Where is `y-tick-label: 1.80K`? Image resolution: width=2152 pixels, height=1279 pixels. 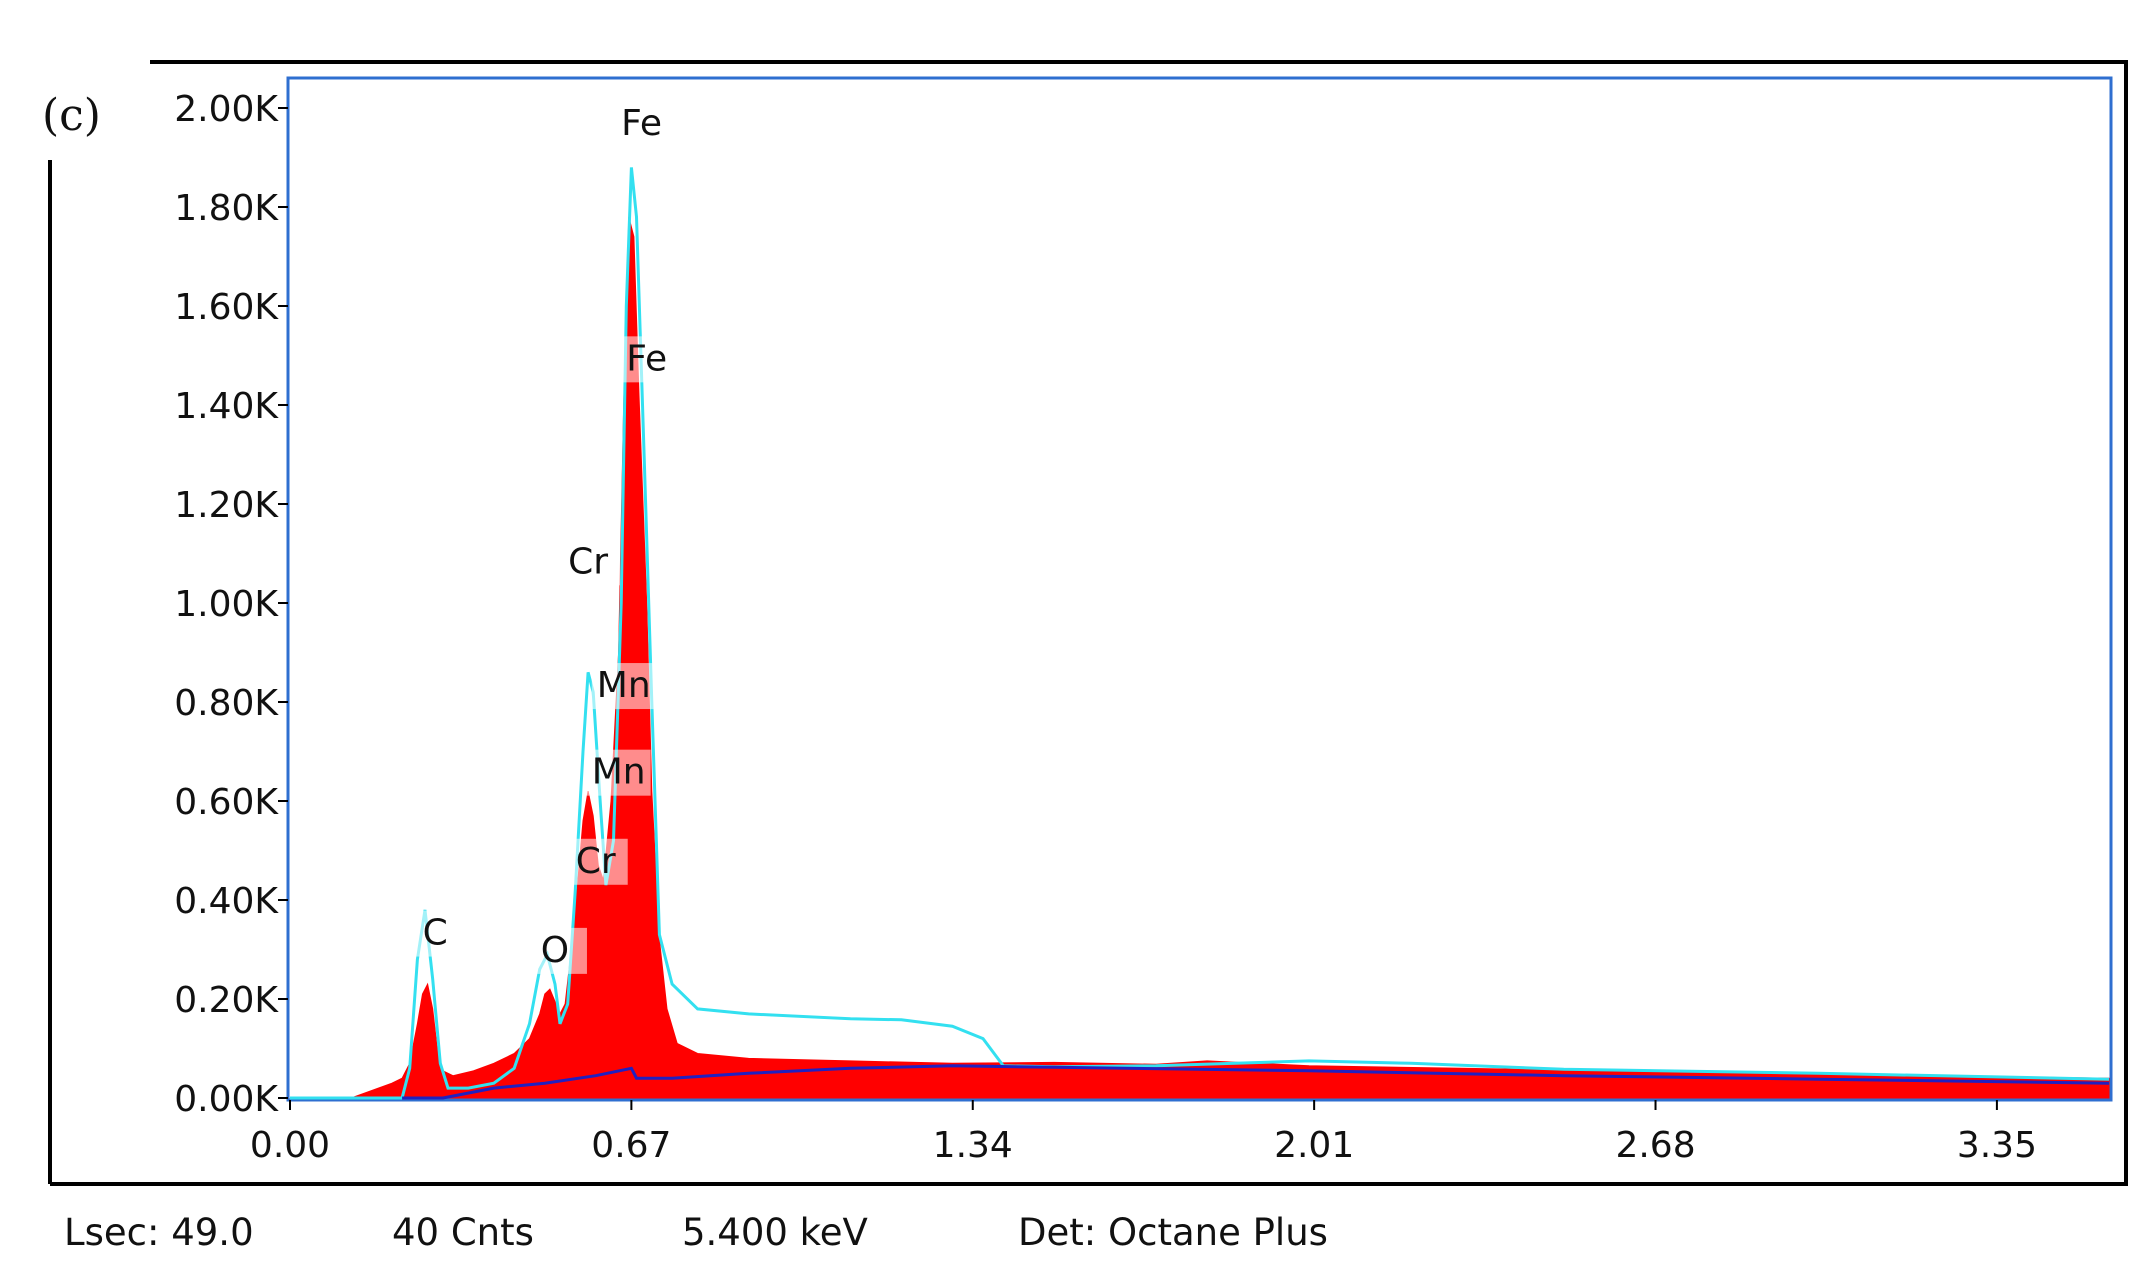 y-tick-label: 1.80K is located at coordinates (226, 208).